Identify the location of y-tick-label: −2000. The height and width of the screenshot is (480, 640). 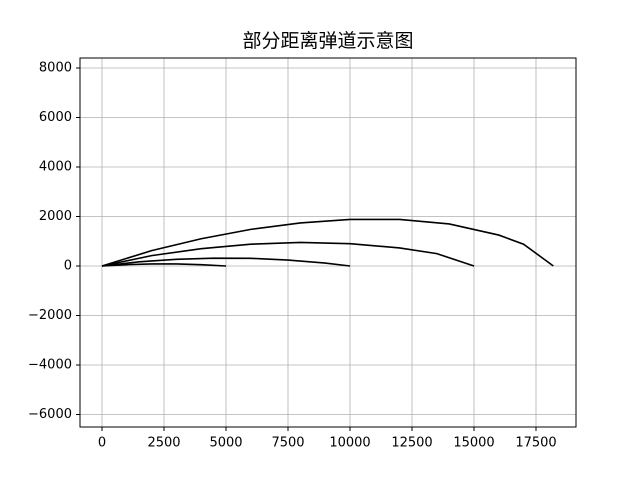
(50, 315).